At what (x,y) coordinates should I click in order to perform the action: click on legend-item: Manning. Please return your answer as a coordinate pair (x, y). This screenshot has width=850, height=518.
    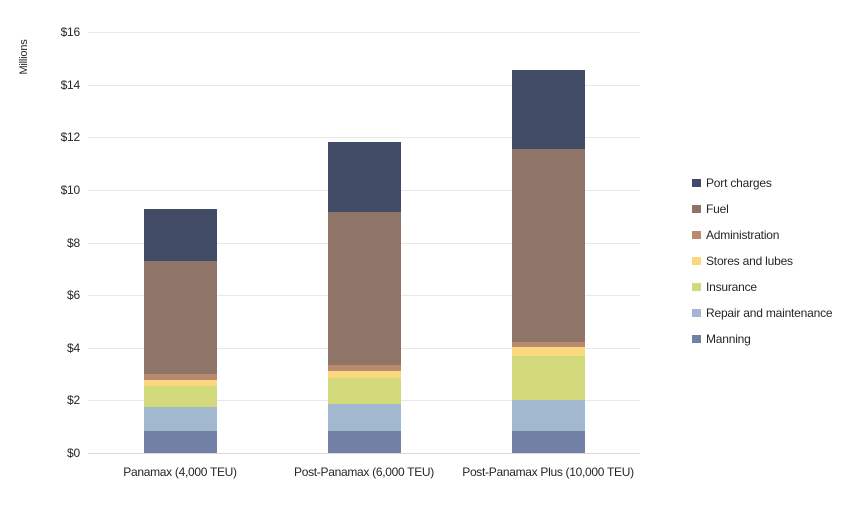
    Looking at the image, I should click on (762, 339).